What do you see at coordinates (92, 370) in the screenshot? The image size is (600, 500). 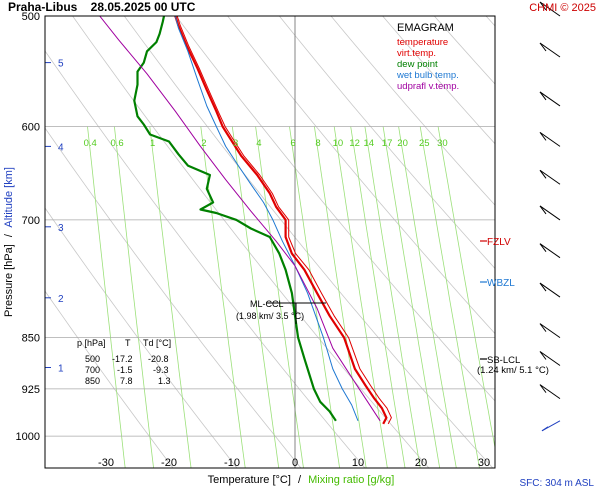 I see `table-cell: 700` at bounding box center [92, 370].